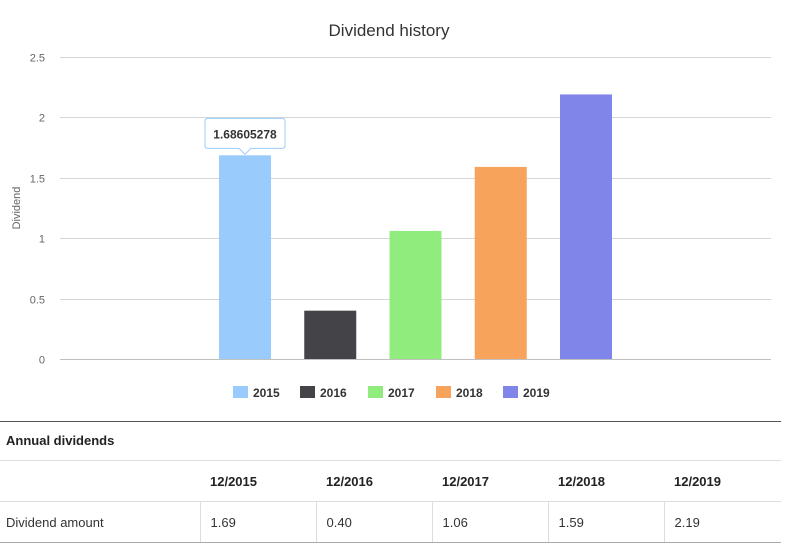 The image size is (787, 552). What do you see at coordinates (390, 440) in the screenshot?
I see `table-heading: Annual dividends` at bounding box center [390, 440].